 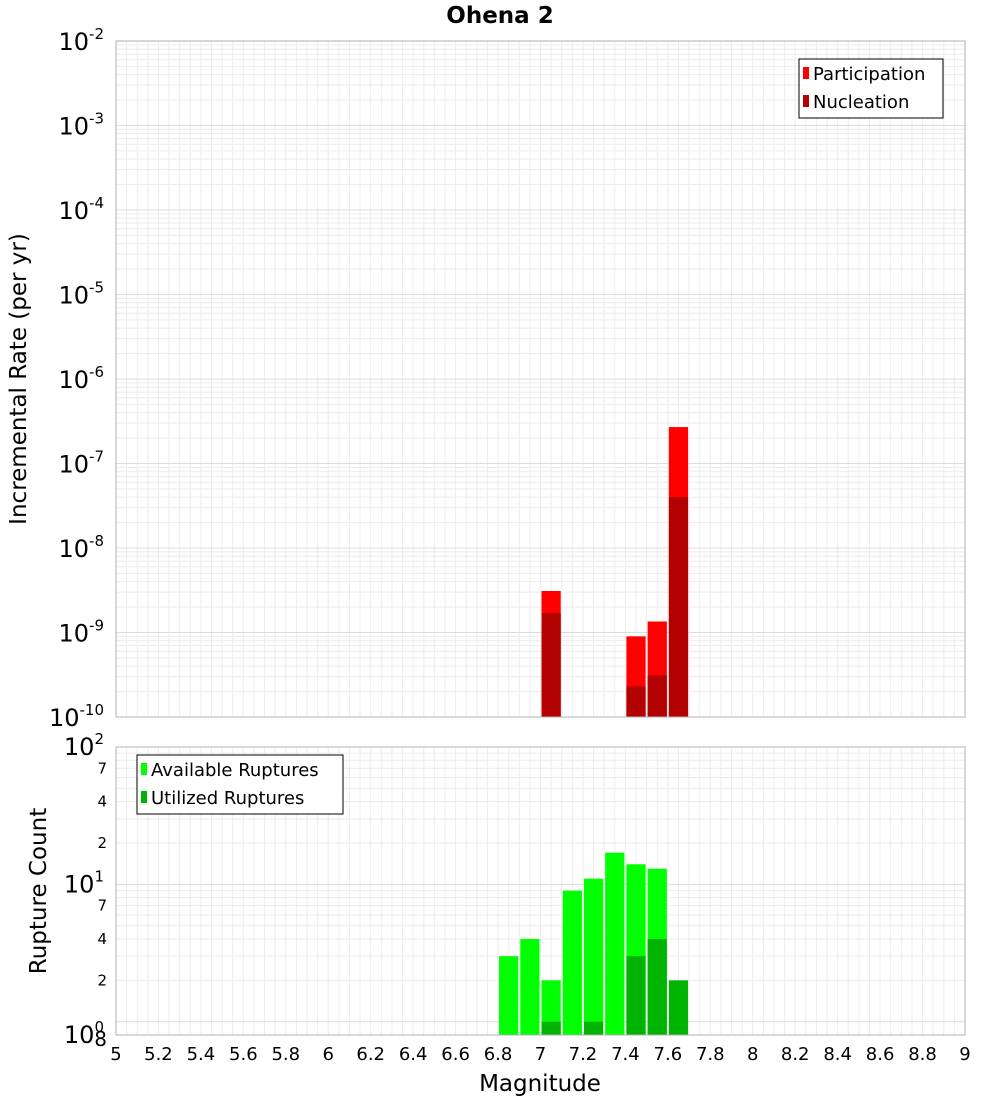 What do you see at coordinates (81, 40) in the screenshot?
I see `top-y-tick-label: 10⁻²` at bounding box center [81, 40].